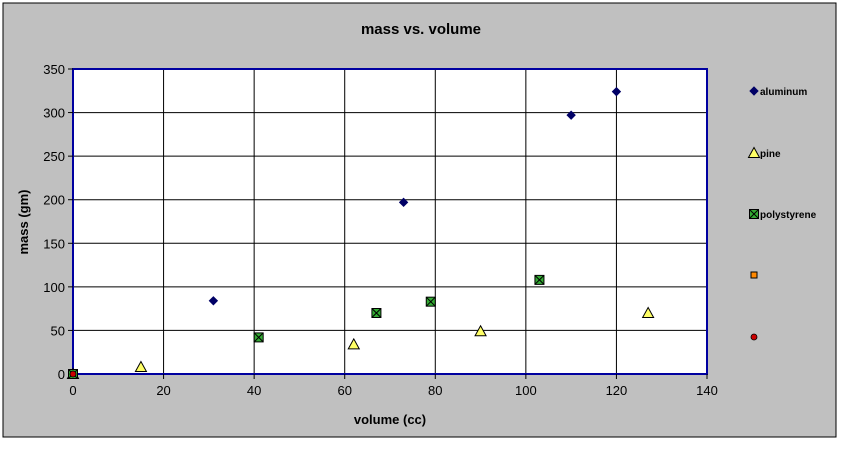 The width and height of the screenshot is (842, 449). I want to click on legend-item: pine, so click(764, 153).